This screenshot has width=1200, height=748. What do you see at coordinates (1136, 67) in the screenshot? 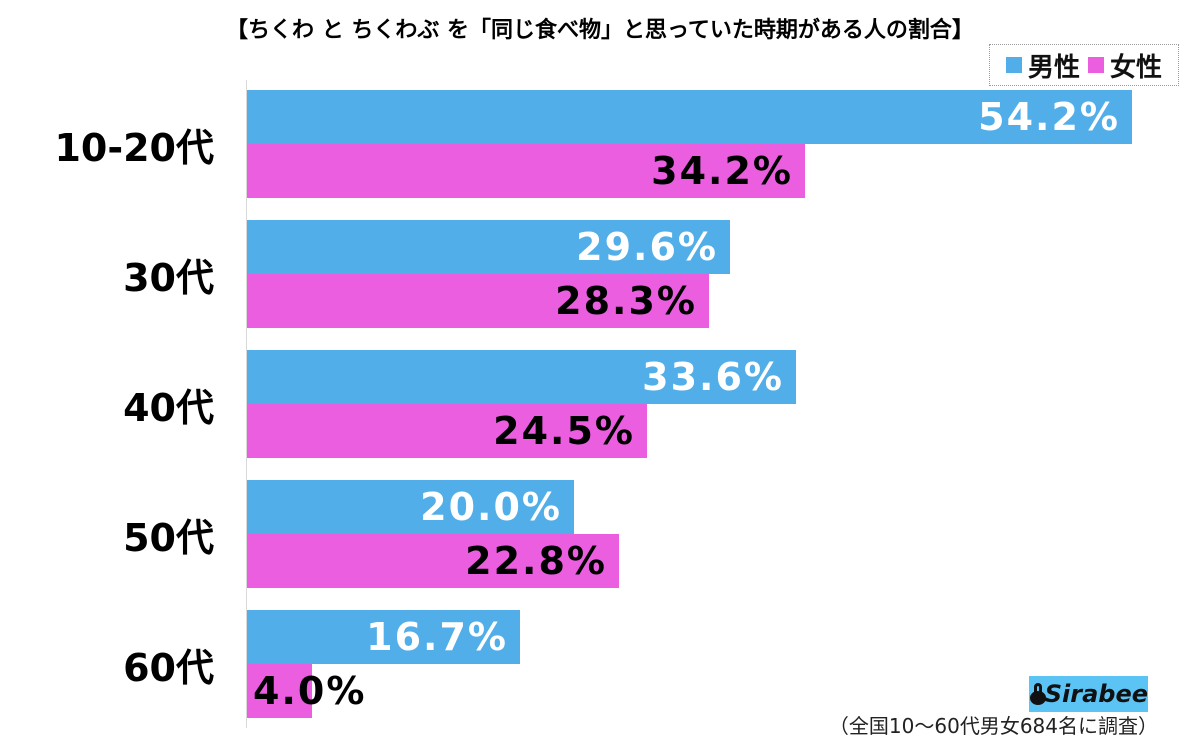
I see `legend-label-female: 女性` at bounding box center [1136, 67].